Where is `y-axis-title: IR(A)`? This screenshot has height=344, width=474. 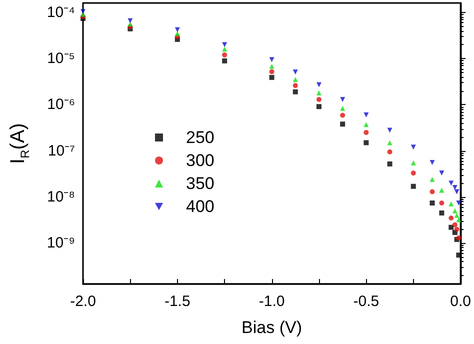 y-axis-title: IR(A) is located at coordinates (19, 143).